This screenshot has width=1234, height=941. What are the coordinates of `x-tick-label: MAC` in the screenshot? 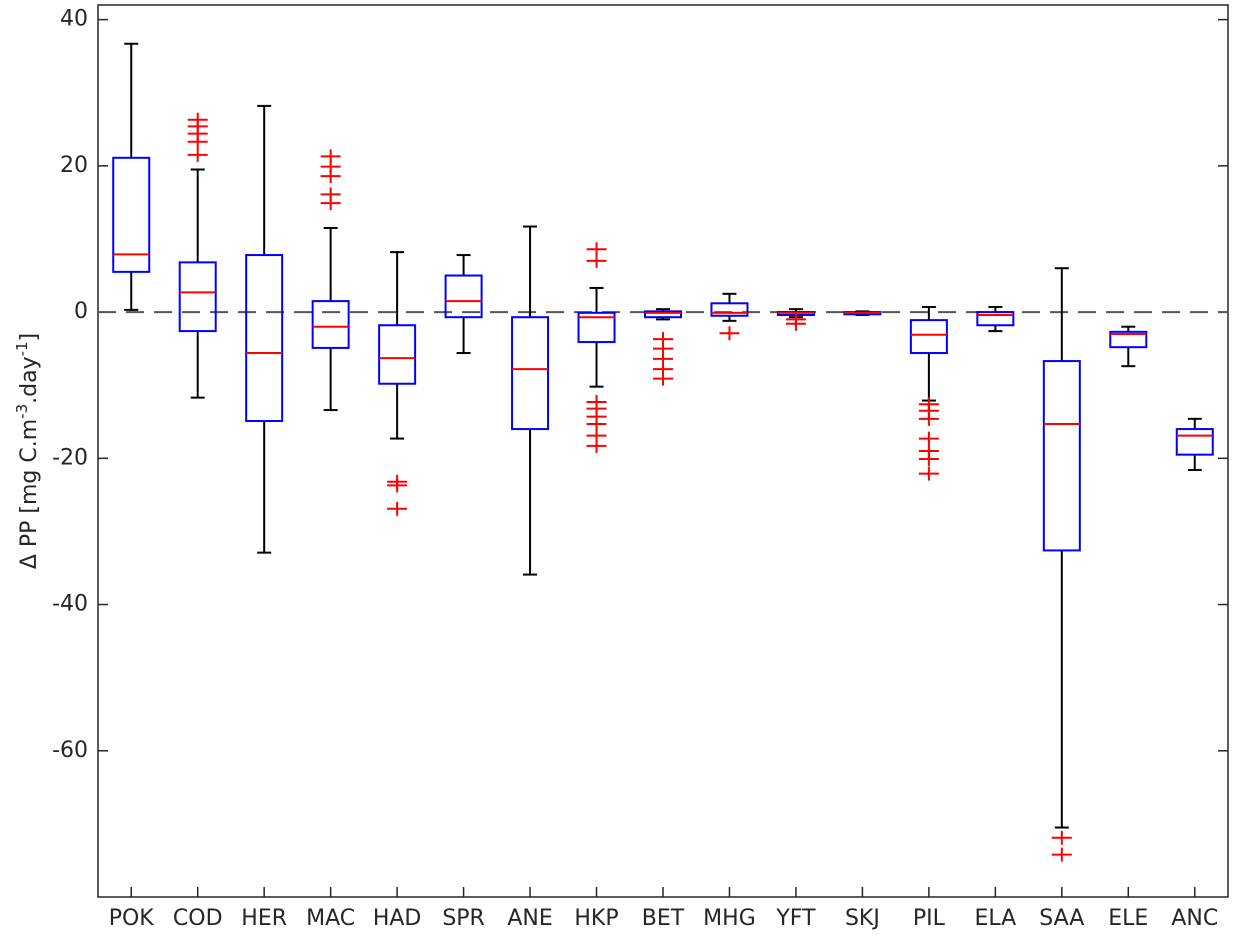 It's located at (330, 918).